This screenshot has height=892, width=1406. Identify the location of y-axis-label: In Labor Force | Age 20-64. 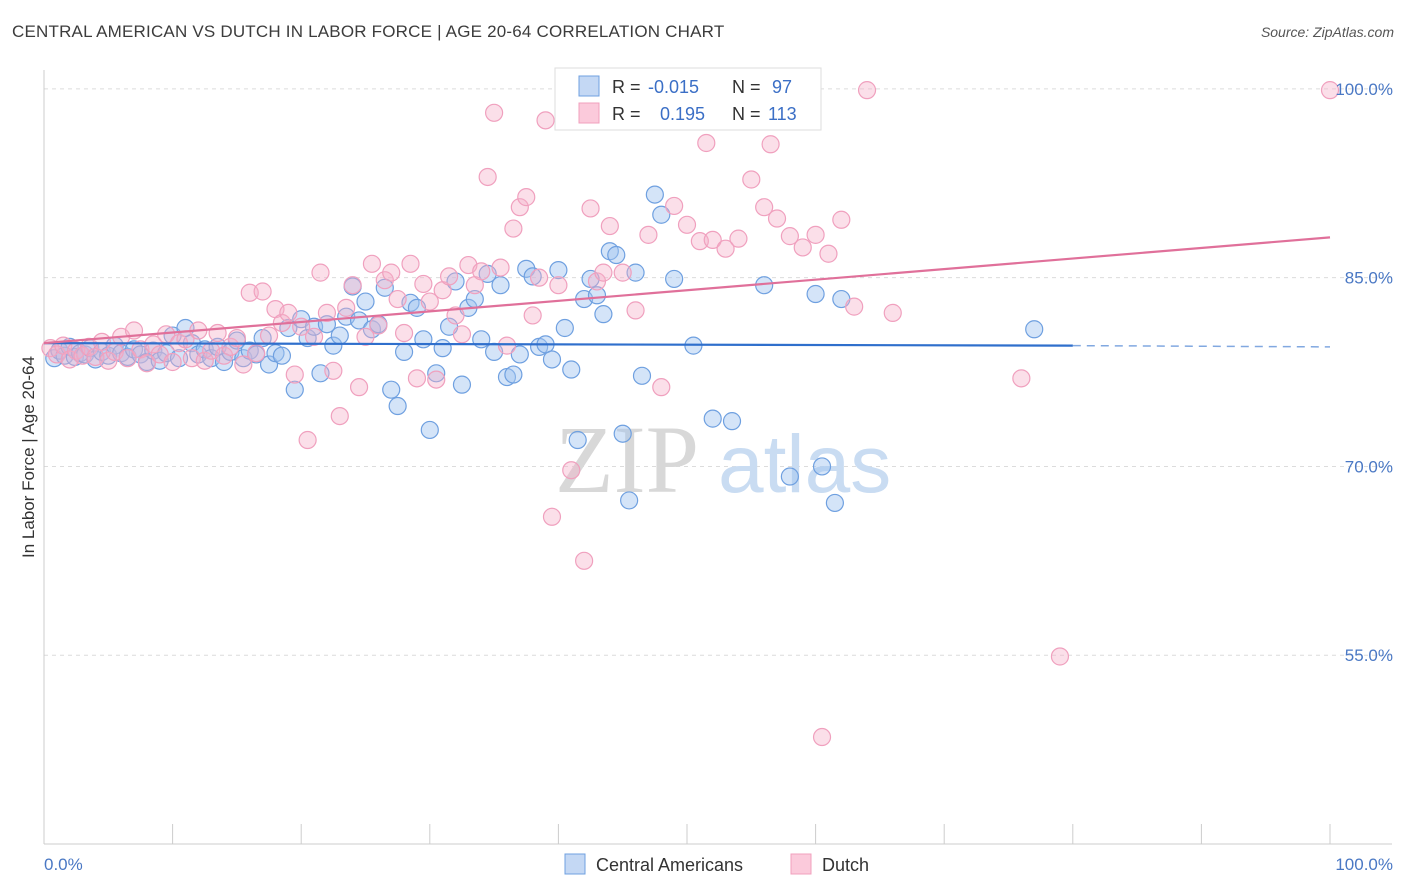
(28, 457).